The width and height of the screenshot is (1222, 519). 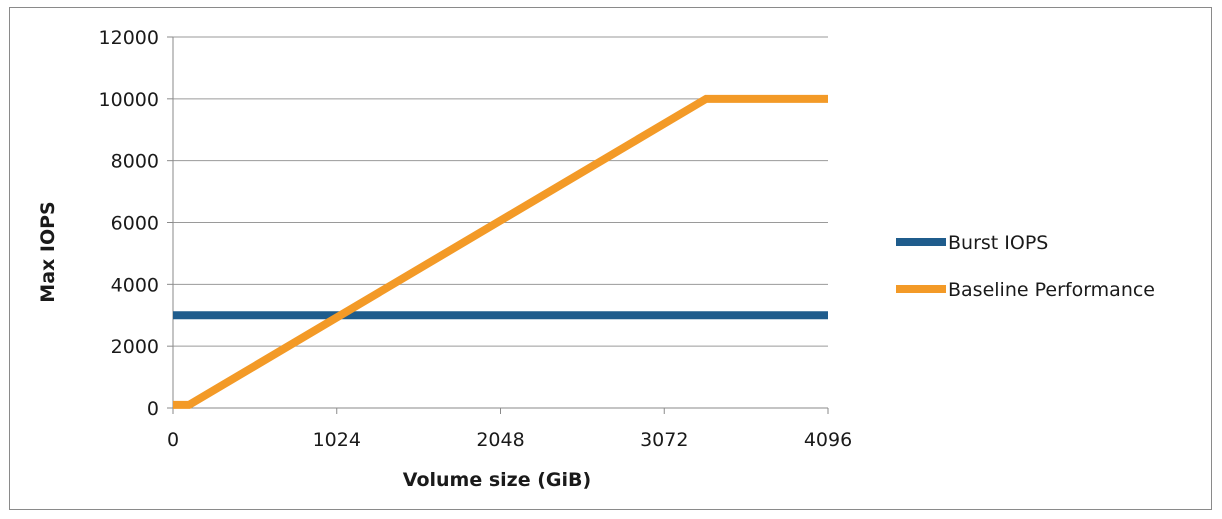 What do you see at coordinates (998, 243) in the screenshot?
I see `legend-label-burst-iops: Burst IOPS` at bounding box center [998, 243].